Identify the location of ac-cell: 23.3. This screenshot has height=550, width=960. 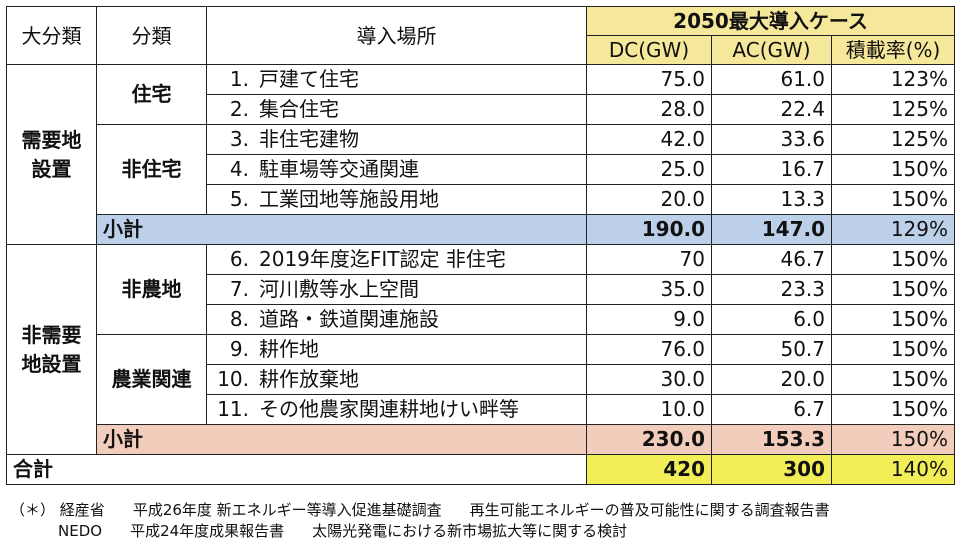
(771, 289).